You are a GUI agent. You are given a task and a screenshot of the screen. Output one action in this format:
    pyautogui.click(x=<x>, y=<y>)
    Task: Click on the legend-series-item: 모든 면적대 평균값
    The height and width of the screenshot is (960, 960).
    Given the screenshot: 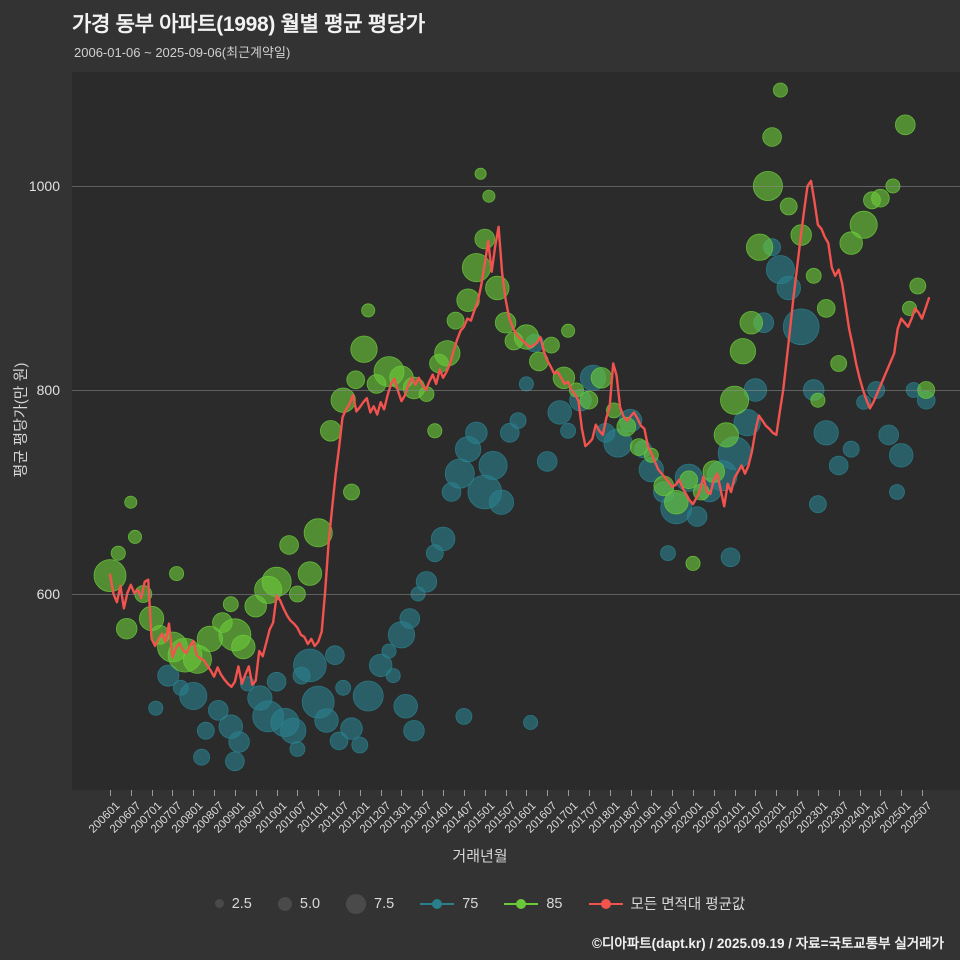 What is the action you would take?
    pyautogui.click(x=667, y=903)
    